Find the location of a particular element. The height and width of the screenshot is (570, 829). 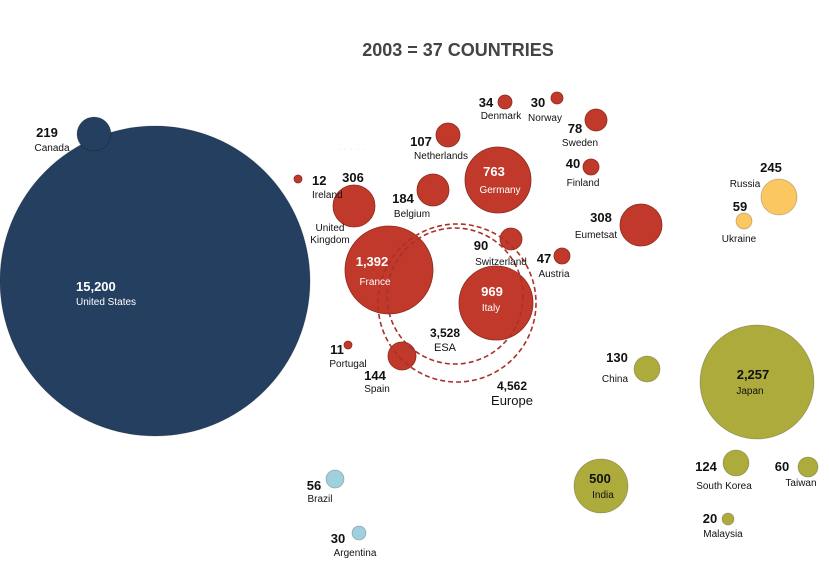

name-label-italy: Italy is located at coordinates (491, 308).